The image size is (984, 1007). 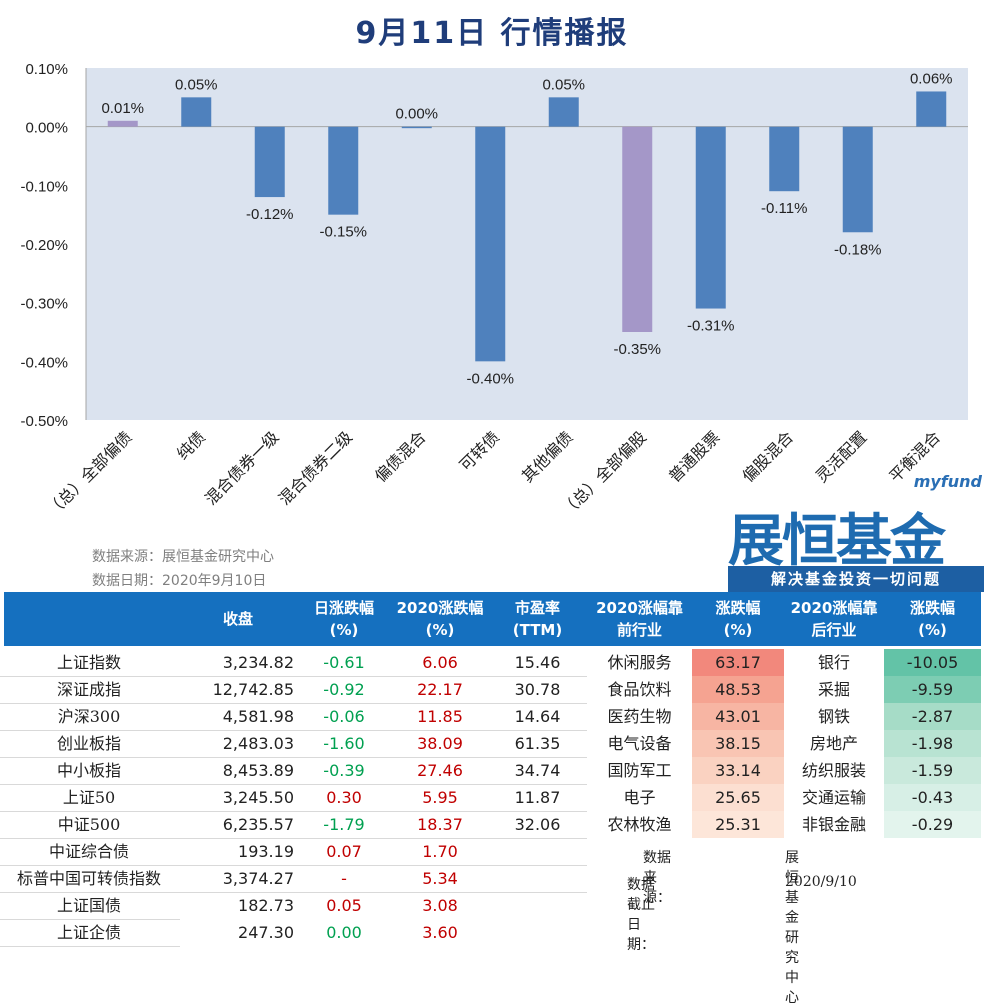 What do you see at coordinates (440, 932) in the screenshot?
I see `ytd-change: 3.60` at bounding box center [440, 932].